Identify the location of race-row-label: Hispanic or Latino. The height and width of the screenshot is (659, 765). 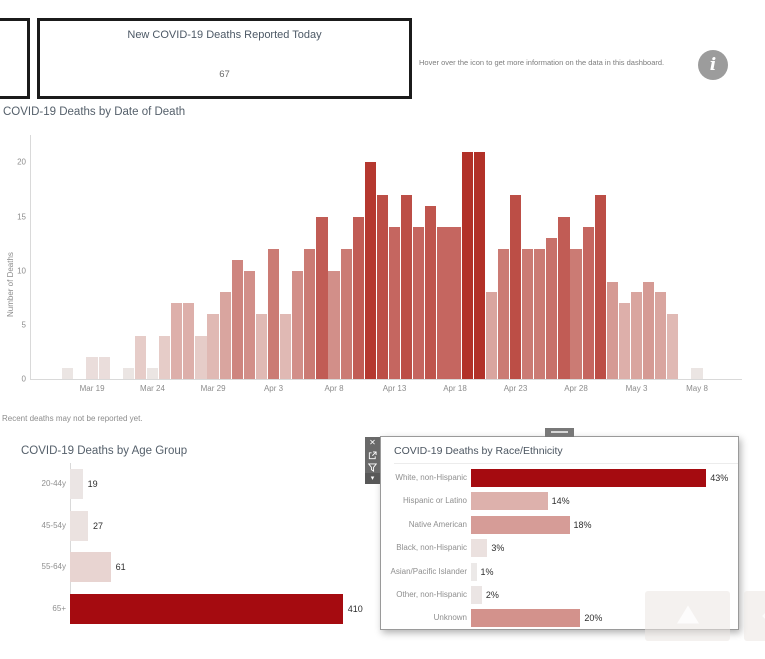
(434, 501).